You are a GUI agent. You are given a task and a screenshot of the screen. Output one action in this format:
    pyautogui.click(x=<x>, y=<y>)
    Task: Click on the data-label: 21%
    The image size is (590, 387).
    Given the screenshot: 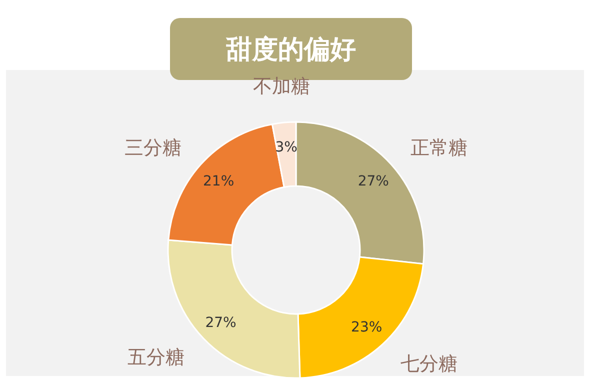 What is the action you would take?
    pyautogui.click(x=218, y=182)
    